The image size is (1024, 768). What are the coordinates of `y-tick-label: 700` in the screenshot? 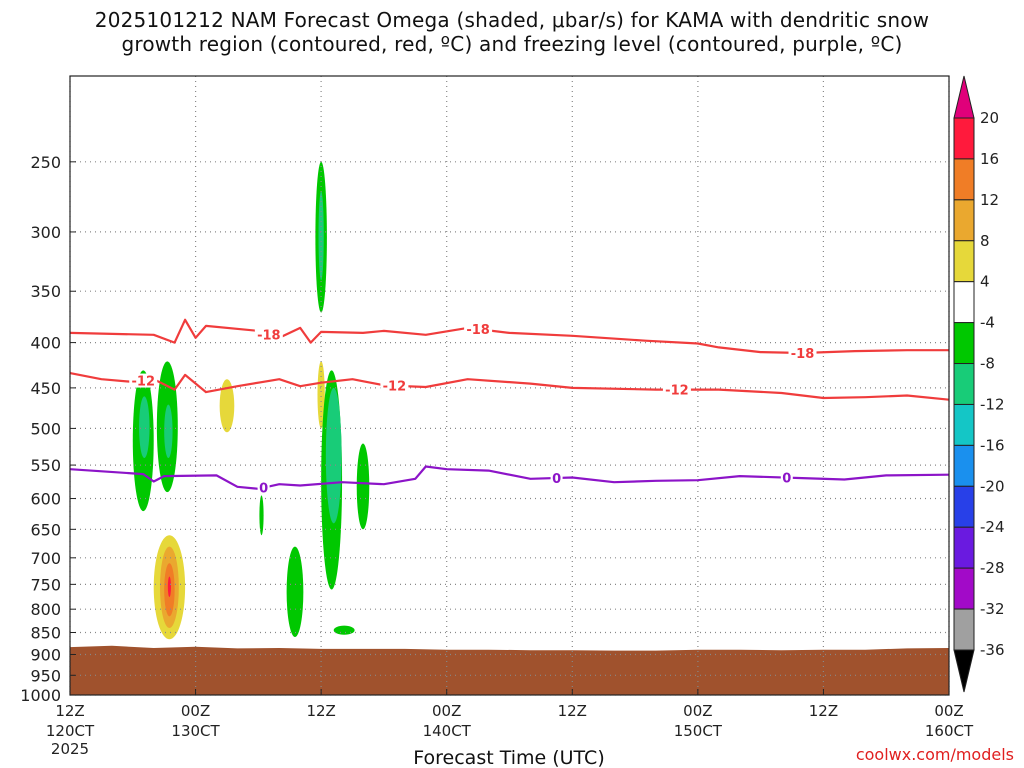 It's located at (45, 558).